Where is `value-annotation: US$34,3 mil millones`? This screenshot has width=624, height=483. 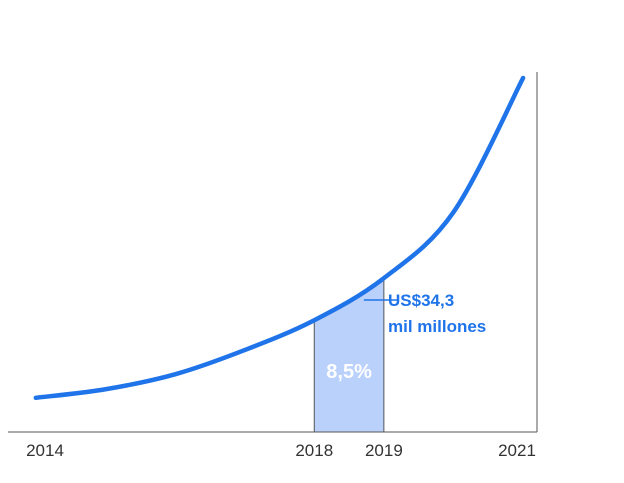 value-annotation: US$34,3 mil millones is located at coordinates (424, 313).